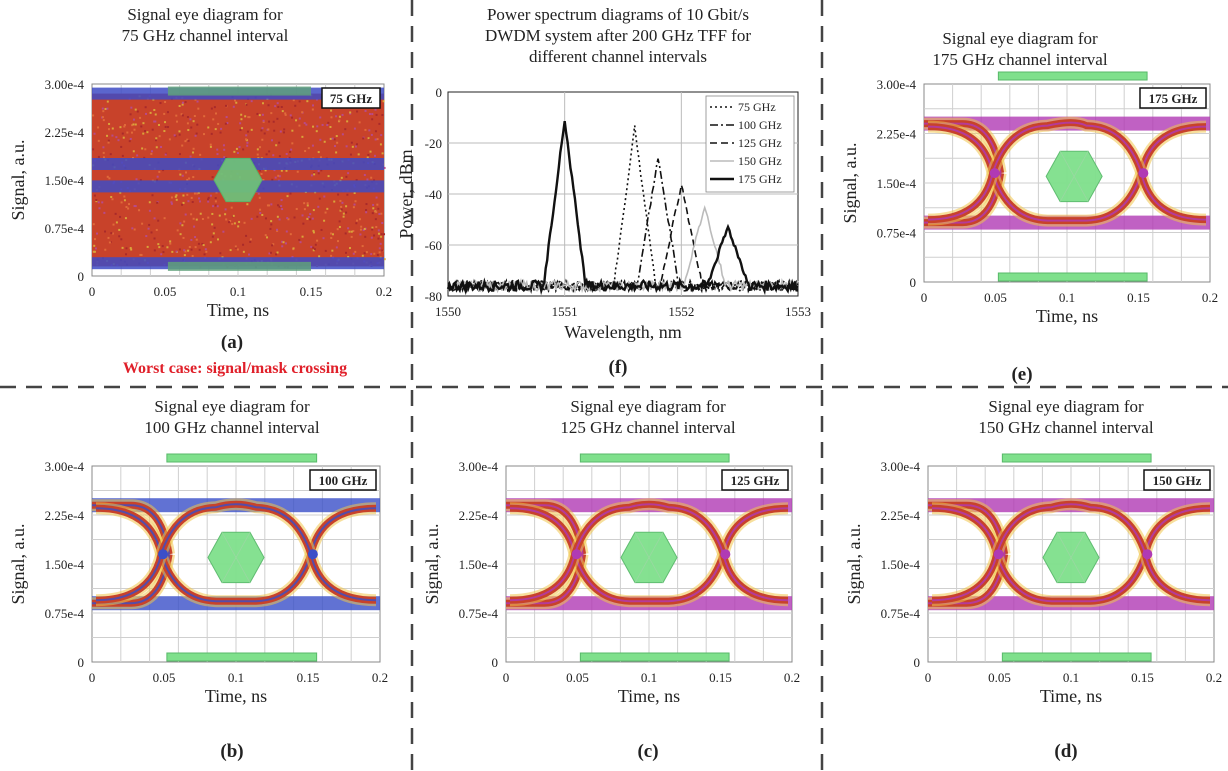 Image resolution: width=1228 pixels, height=771 pixels. What do you see at coordinates (1214, 677) in the screenshot?
I see `x-tick-label: 0.2` at bounding box center [1214, 677].